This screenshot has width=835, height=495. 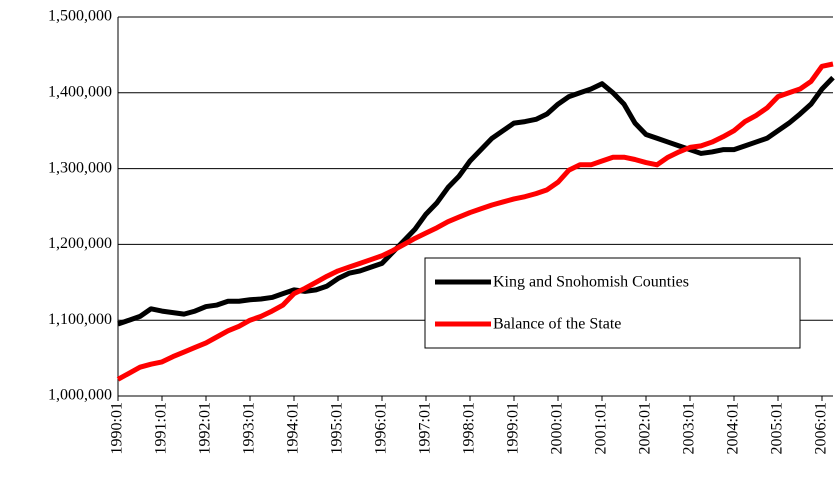 What do you see at coordinates (337, 428) in the screenshot?
I see `x-tick-label: 1995:01` at bounding box center [337, 428].